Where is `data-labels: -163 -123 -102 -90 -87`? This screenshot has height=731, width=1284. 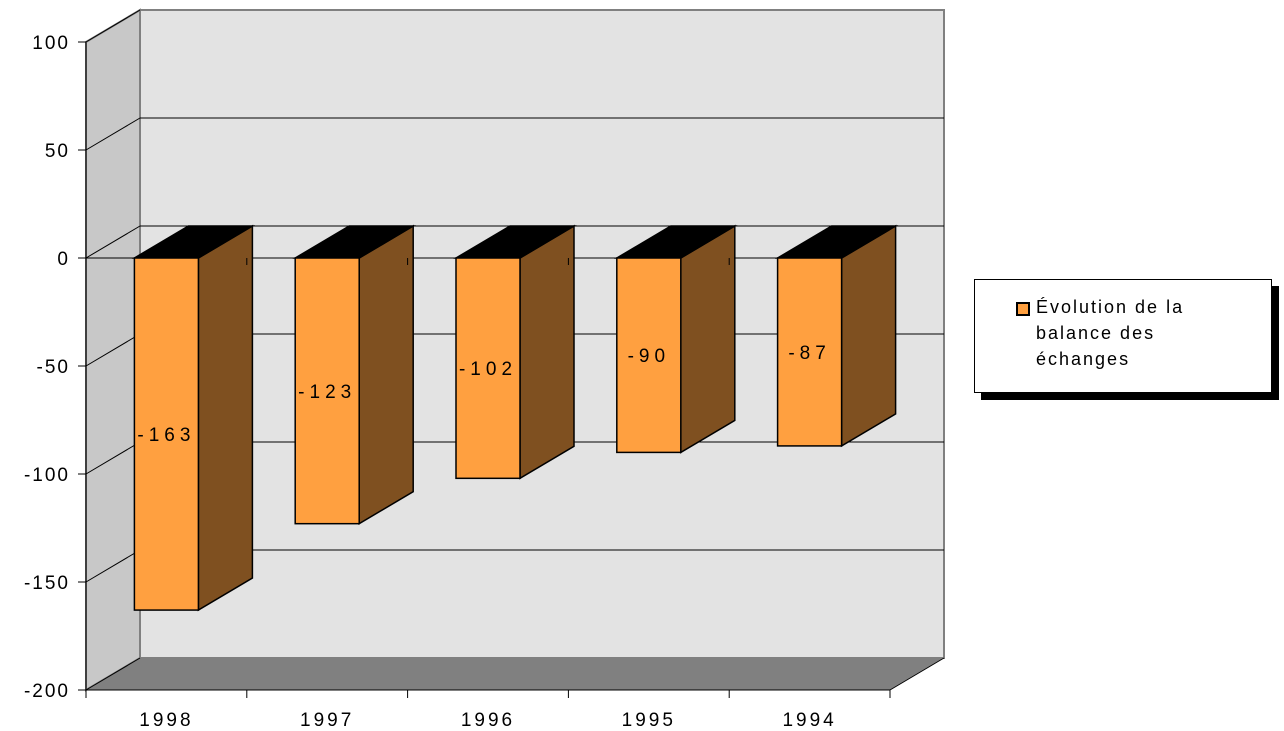 data-labels: -163 -123 -102 -90 -87 is located at coordinates (483, 394).